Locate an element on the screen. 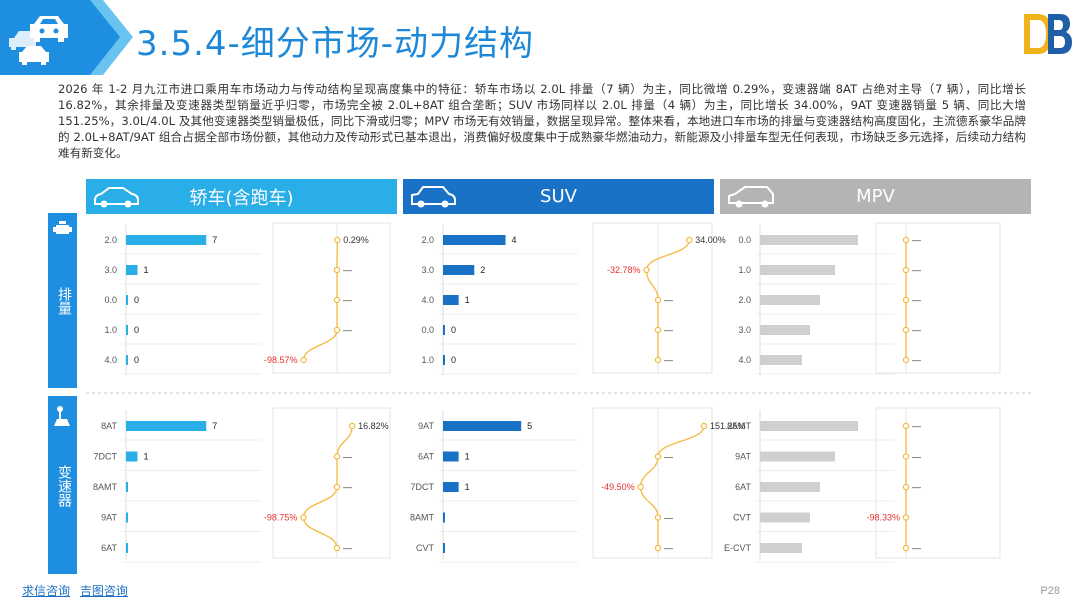 The height and width of the screenshot is (607, 1080). footer-link-2: 吉图咨询 is located at coordinates (103, 591).